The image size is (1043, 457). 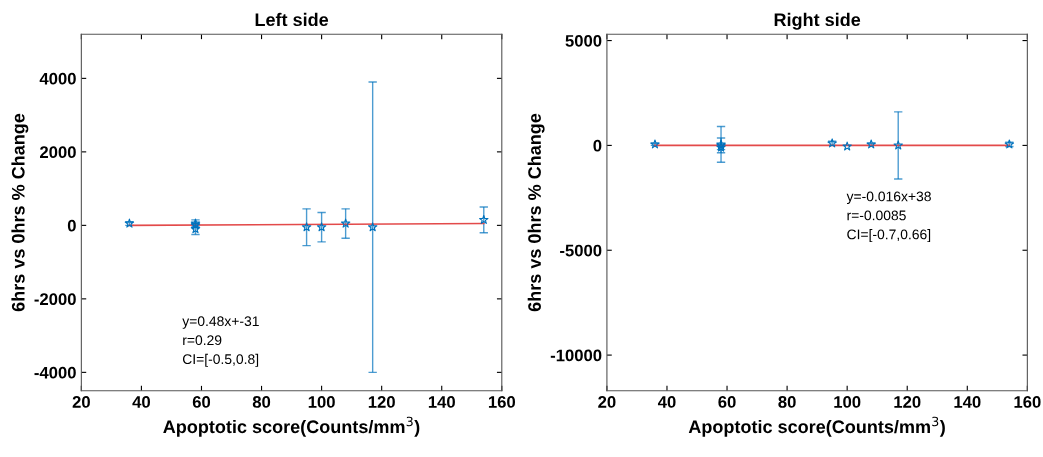 What do you see at coordinates (220, 341) in the screenshot?
I see `annotation: y=0.48x+-31 r=0.29 CI=[-0.5,0.8]` at bounding box center [220, 341].